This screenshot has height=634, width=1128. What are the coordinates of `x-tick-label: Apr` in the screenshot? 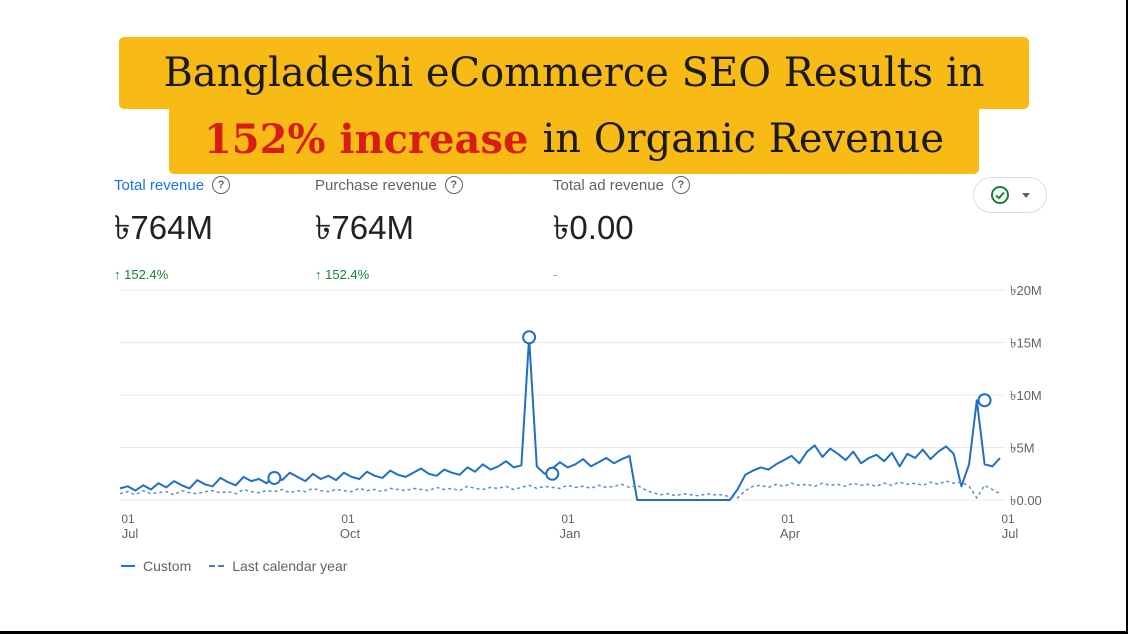 It's located at (790, 533).